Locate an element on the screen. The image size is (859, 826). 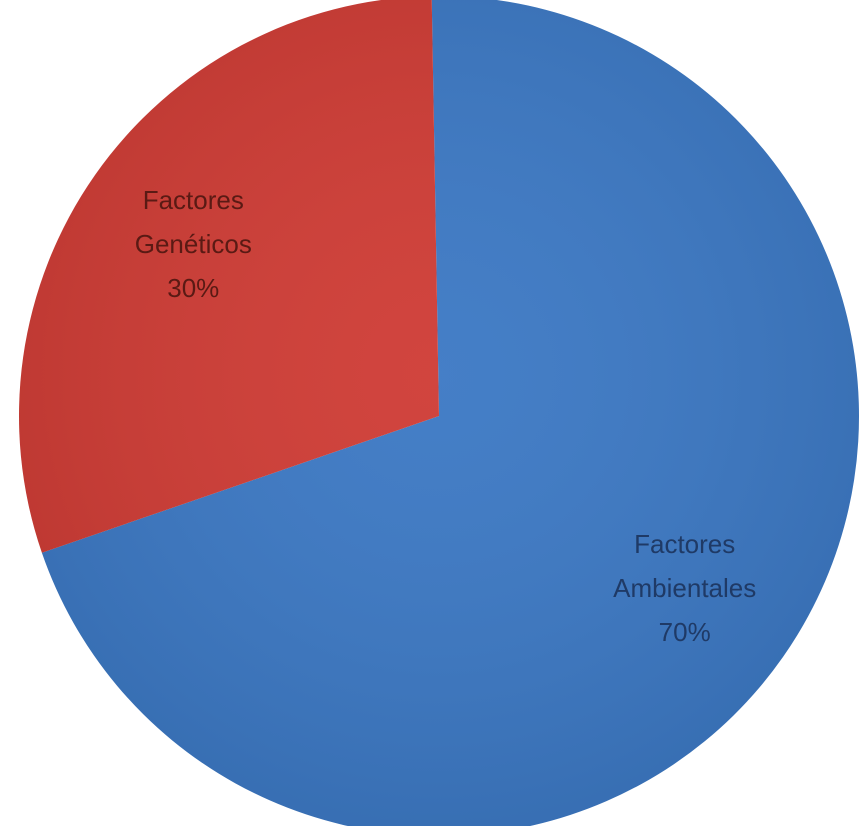
slice-label-0-line-2: 70% is located at coordinates (685, 632).